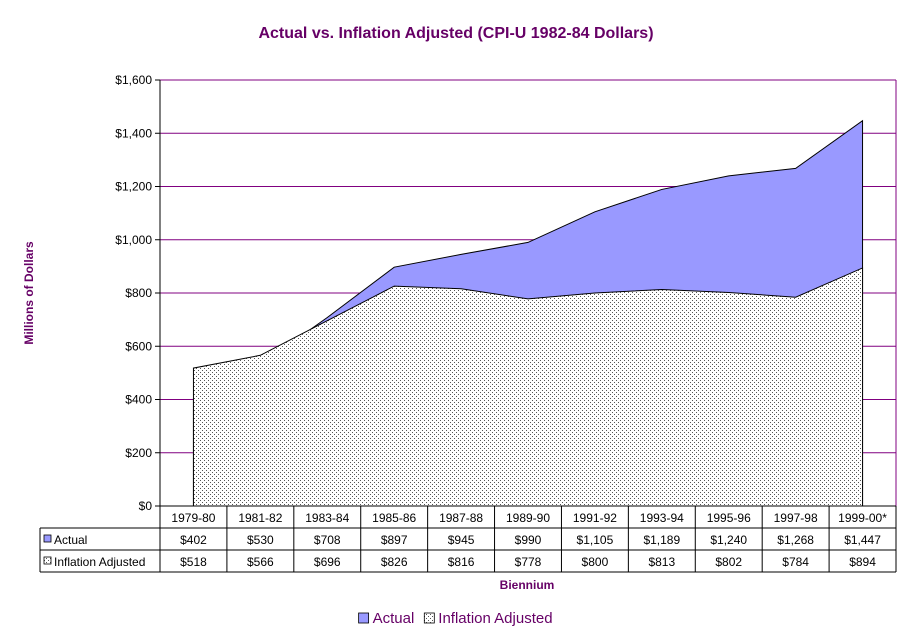 The width and height of the screenshot is (912, 641). I want to click on data-label: $1,240, so click(728, 540).